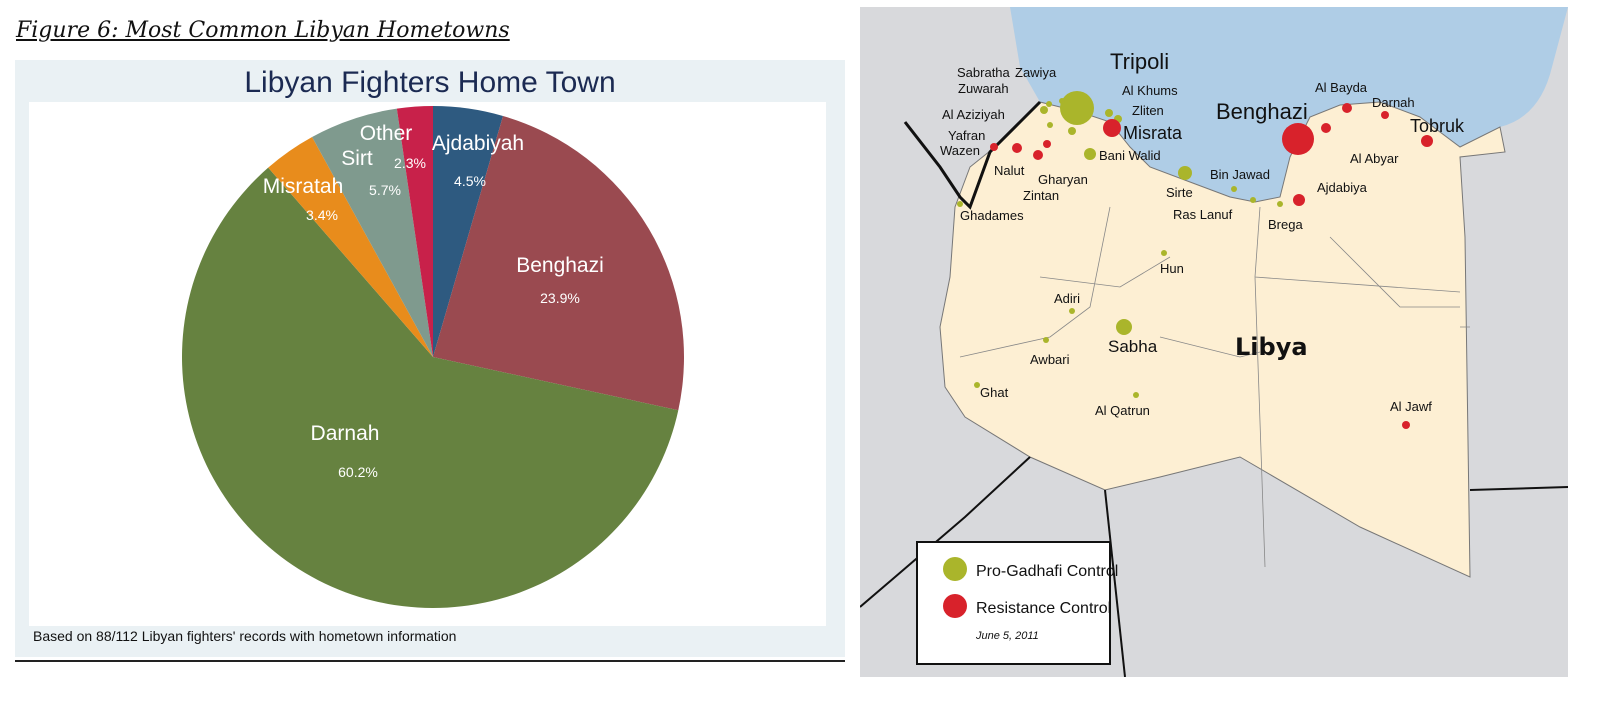  What do you see at coordinates (1072, 311) in the screenshot?
I see `city-marker-adiri` at bounding box center [1072, 311].